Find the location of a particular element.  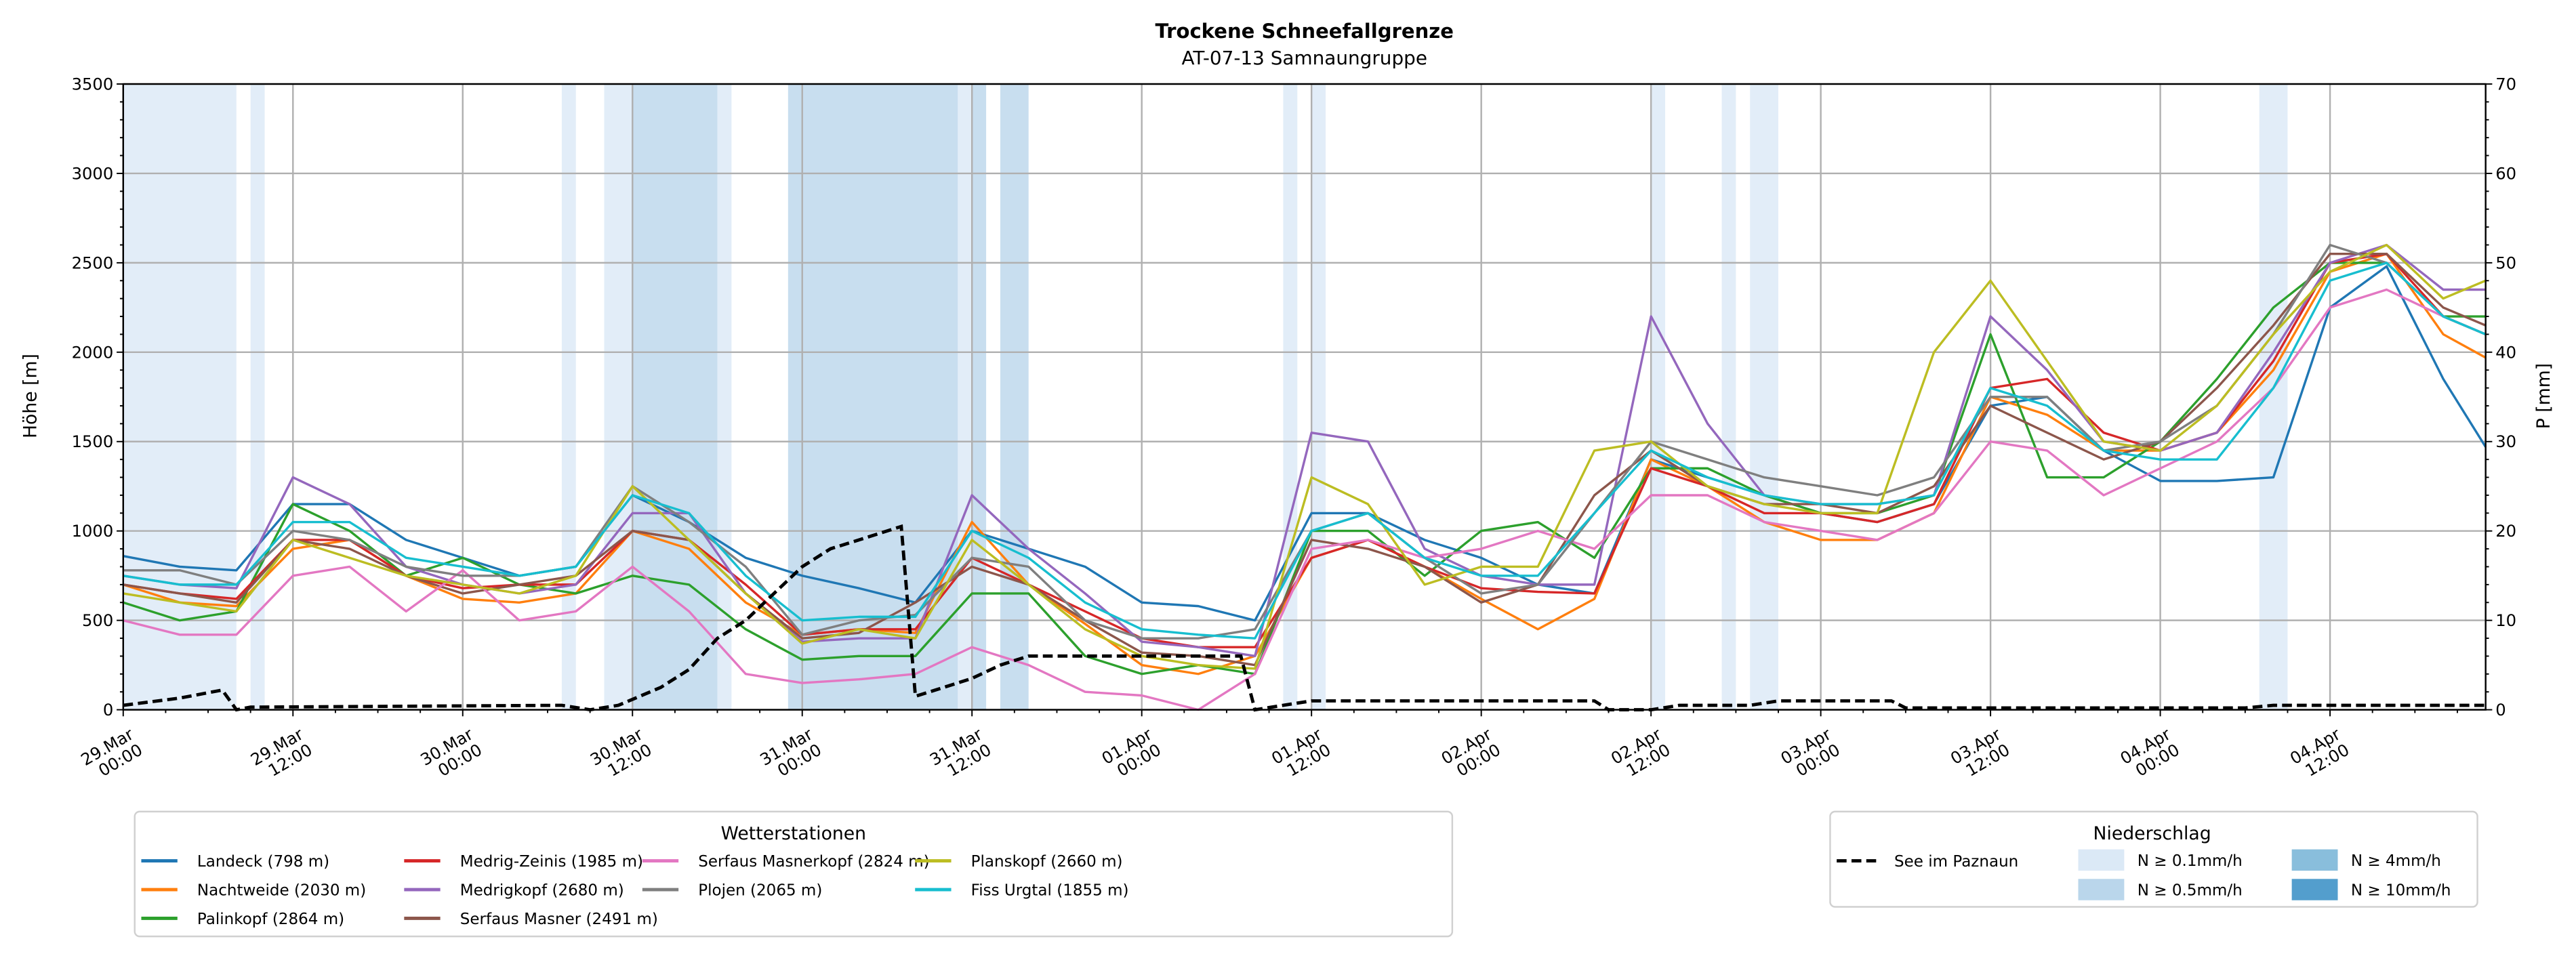

y-tick-label: 3000 is located at coordinates (93, 173).